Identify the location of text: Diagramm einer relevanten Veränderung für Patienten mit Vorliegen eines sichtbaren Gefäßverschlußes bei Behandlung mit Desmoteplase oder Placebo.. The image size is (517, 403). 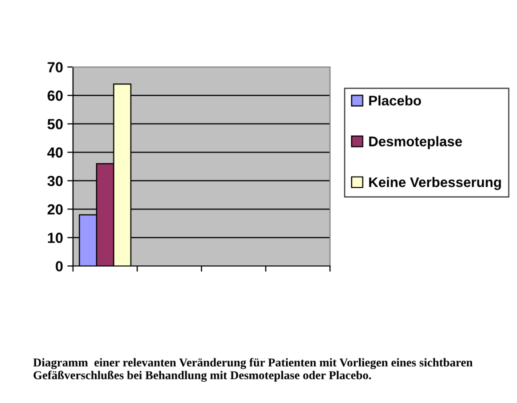
(253, 370).